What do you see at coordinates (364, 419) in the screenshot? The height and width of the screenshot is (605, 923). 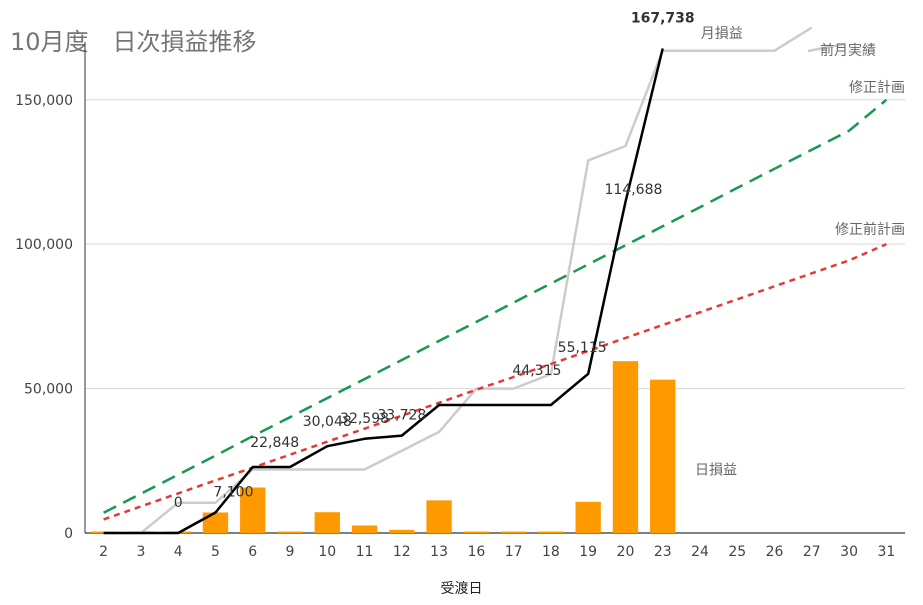 I see `data-label: 32,598` at bounding box center [364, 419].